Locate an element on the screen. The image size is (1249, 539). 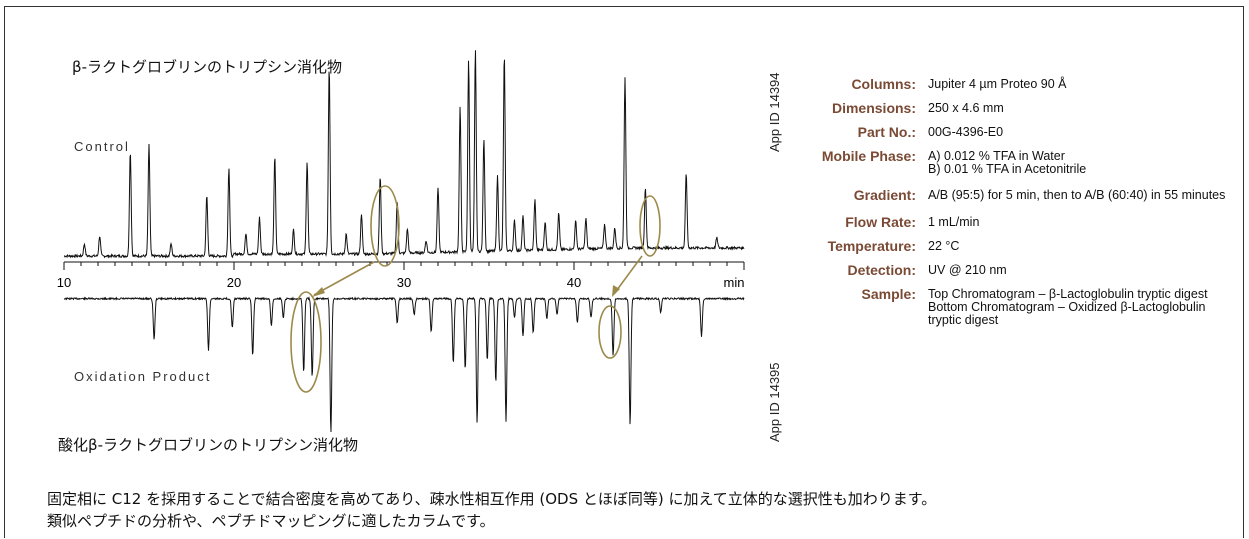
highlight-annotations is located at coordinates (475, 289).